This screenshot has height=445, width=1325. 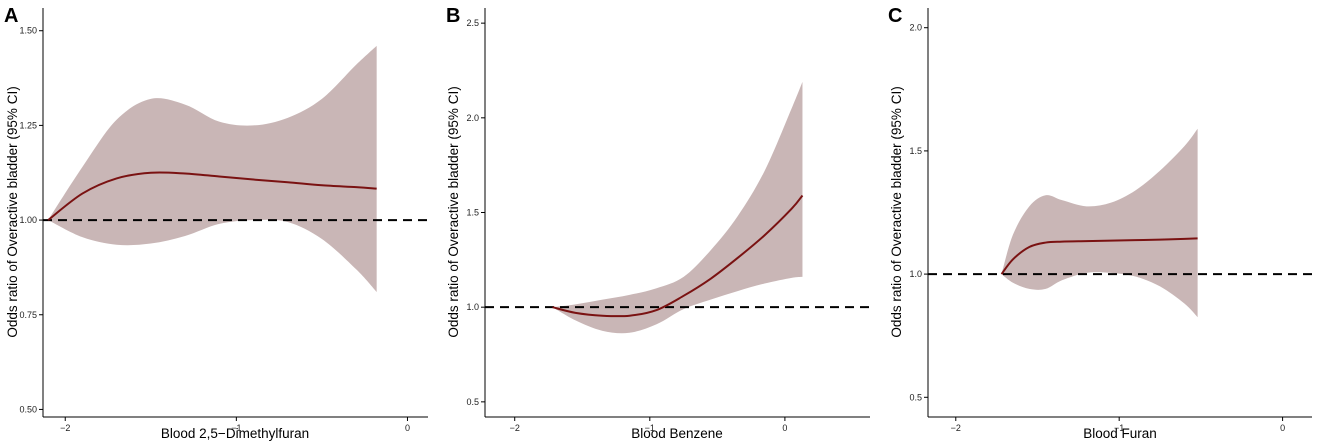 What do you see at coordinates (212, 196) in the screenshot?
I see `estimate-curve-a` at bounding box center [212, 196].